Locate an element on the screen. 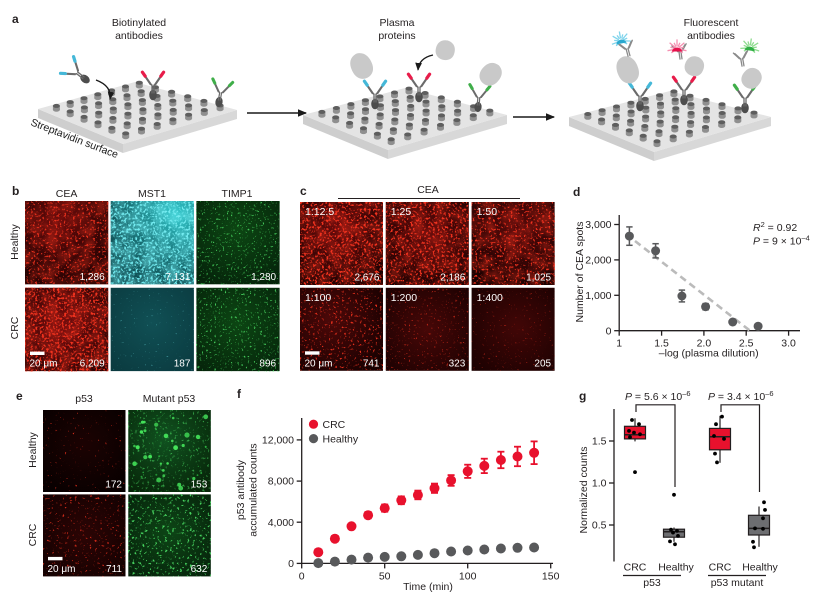  svg-text: p53 is located at coordinates (652, 583).